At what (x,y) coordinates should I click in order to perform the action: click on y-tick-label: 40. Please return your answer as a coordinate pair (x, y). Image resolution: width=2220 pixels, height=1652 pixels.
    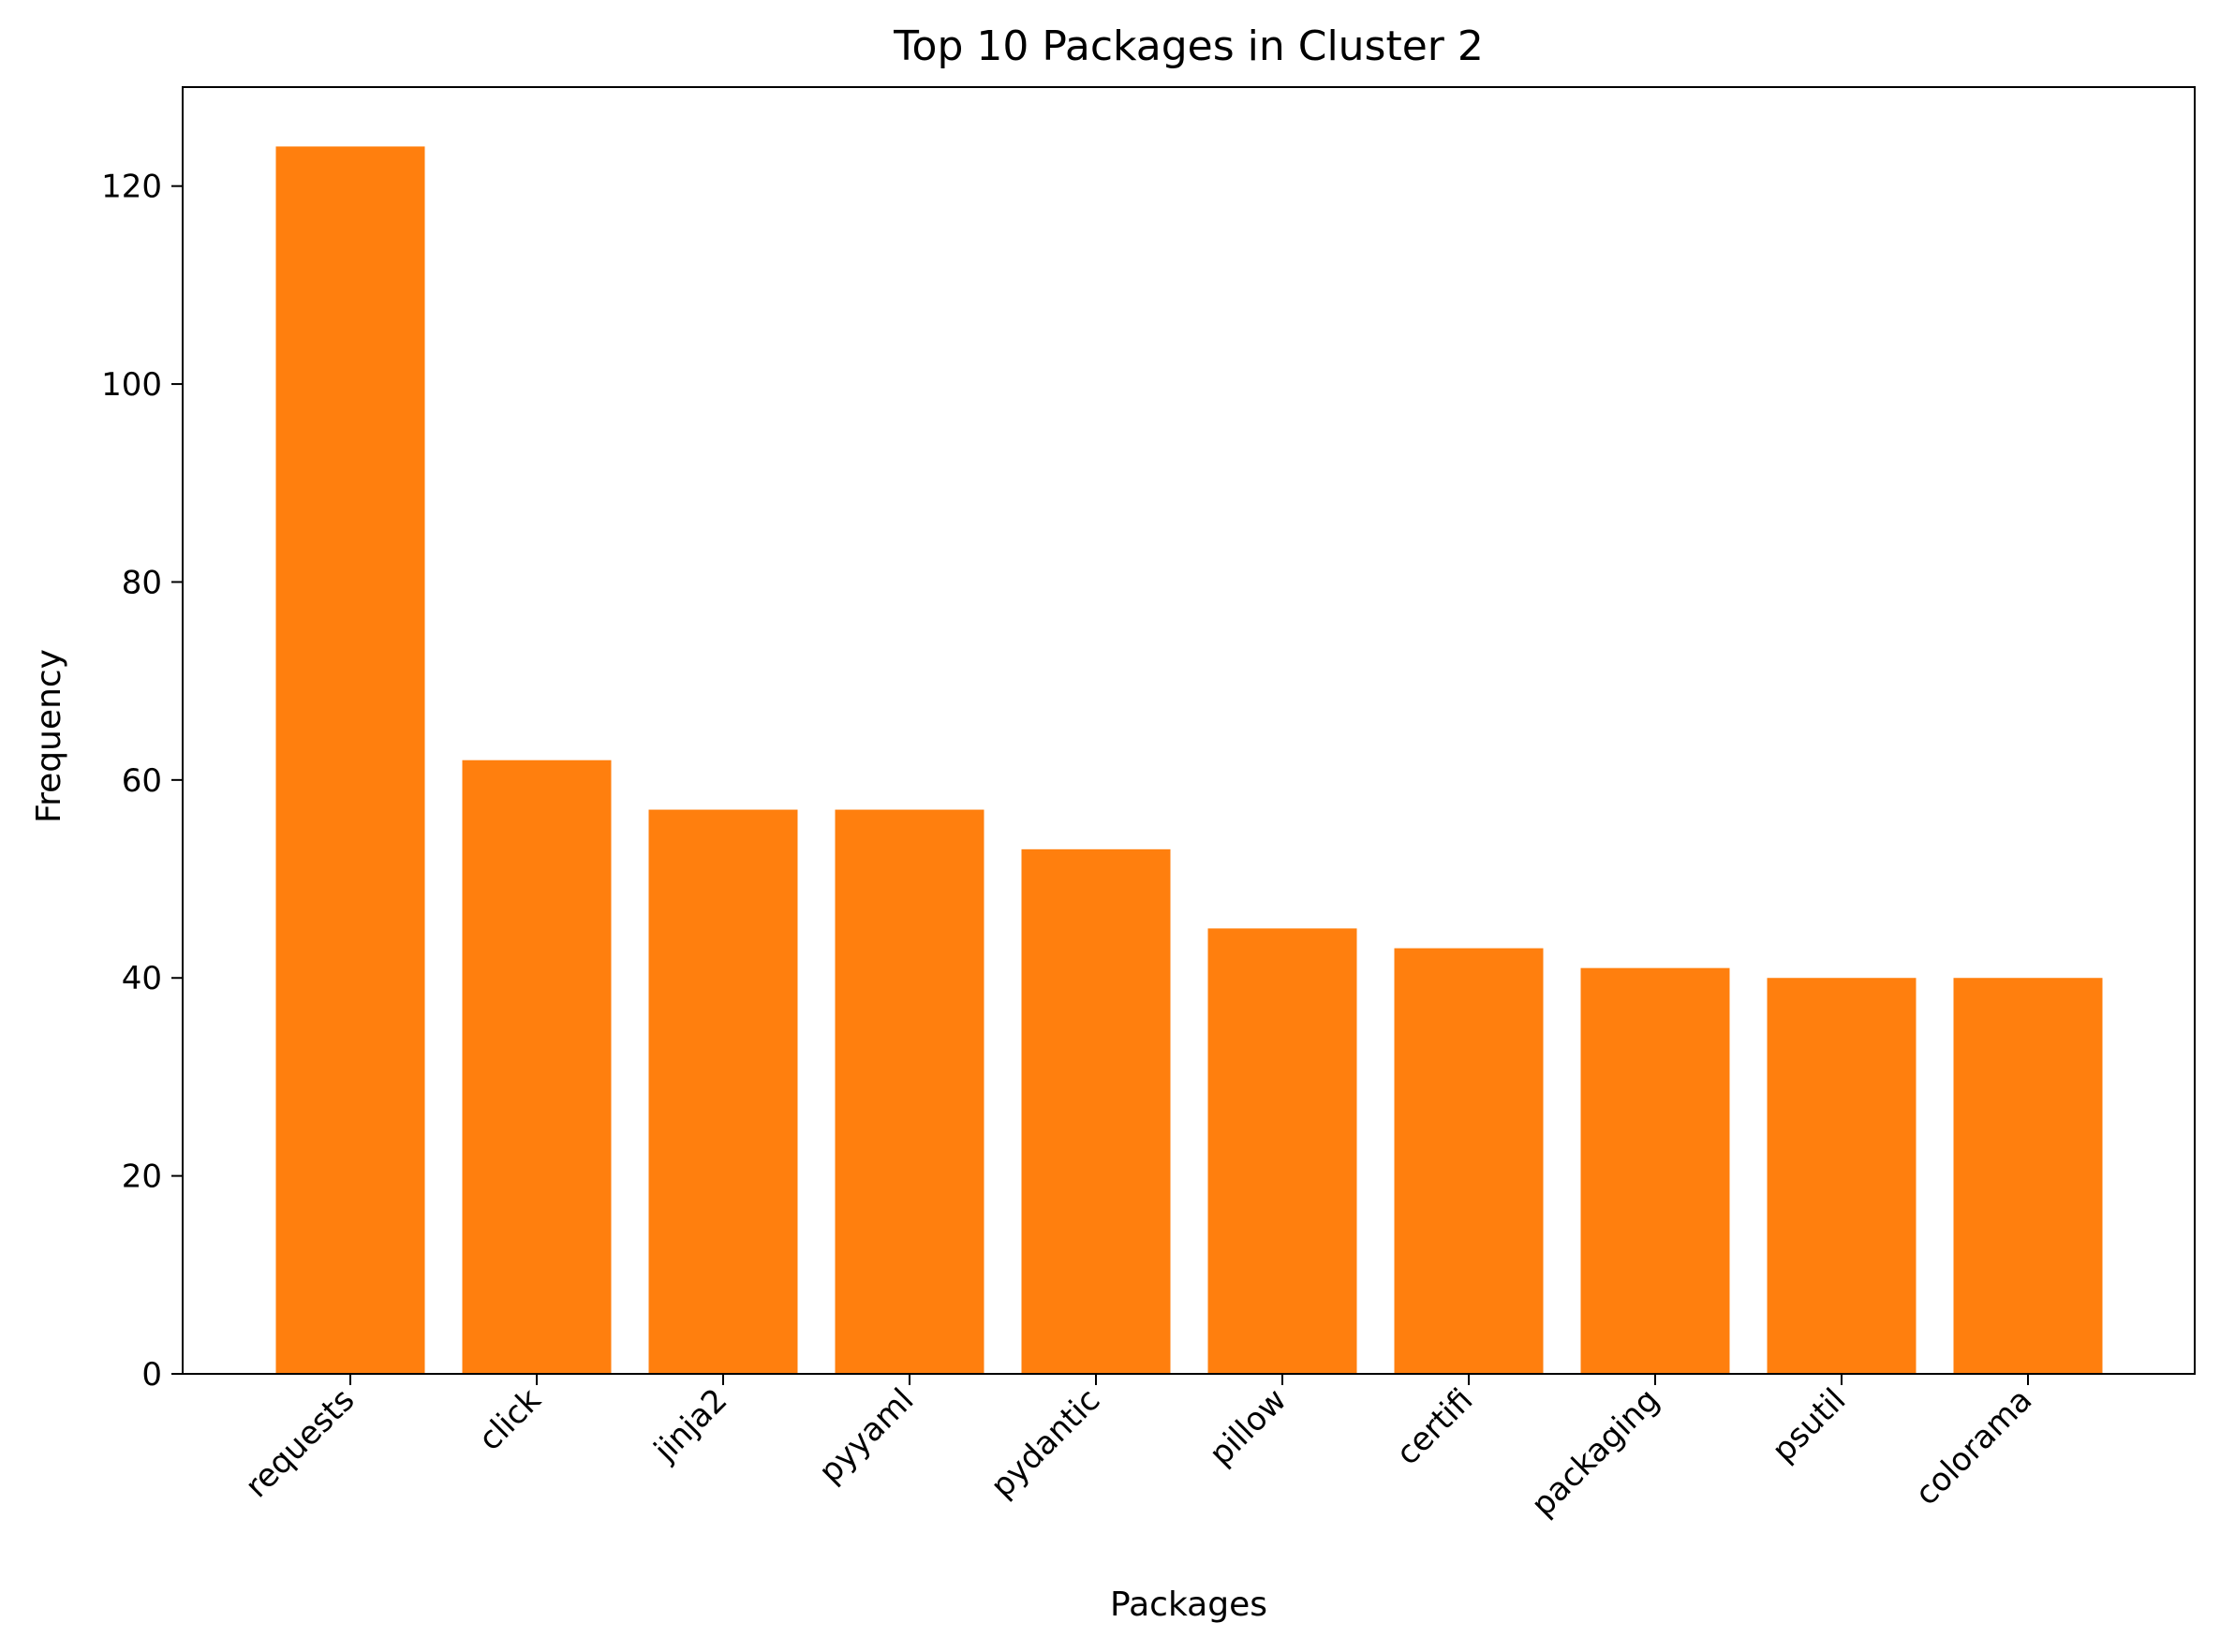
    Looking at the image, I should click on (142, 978).